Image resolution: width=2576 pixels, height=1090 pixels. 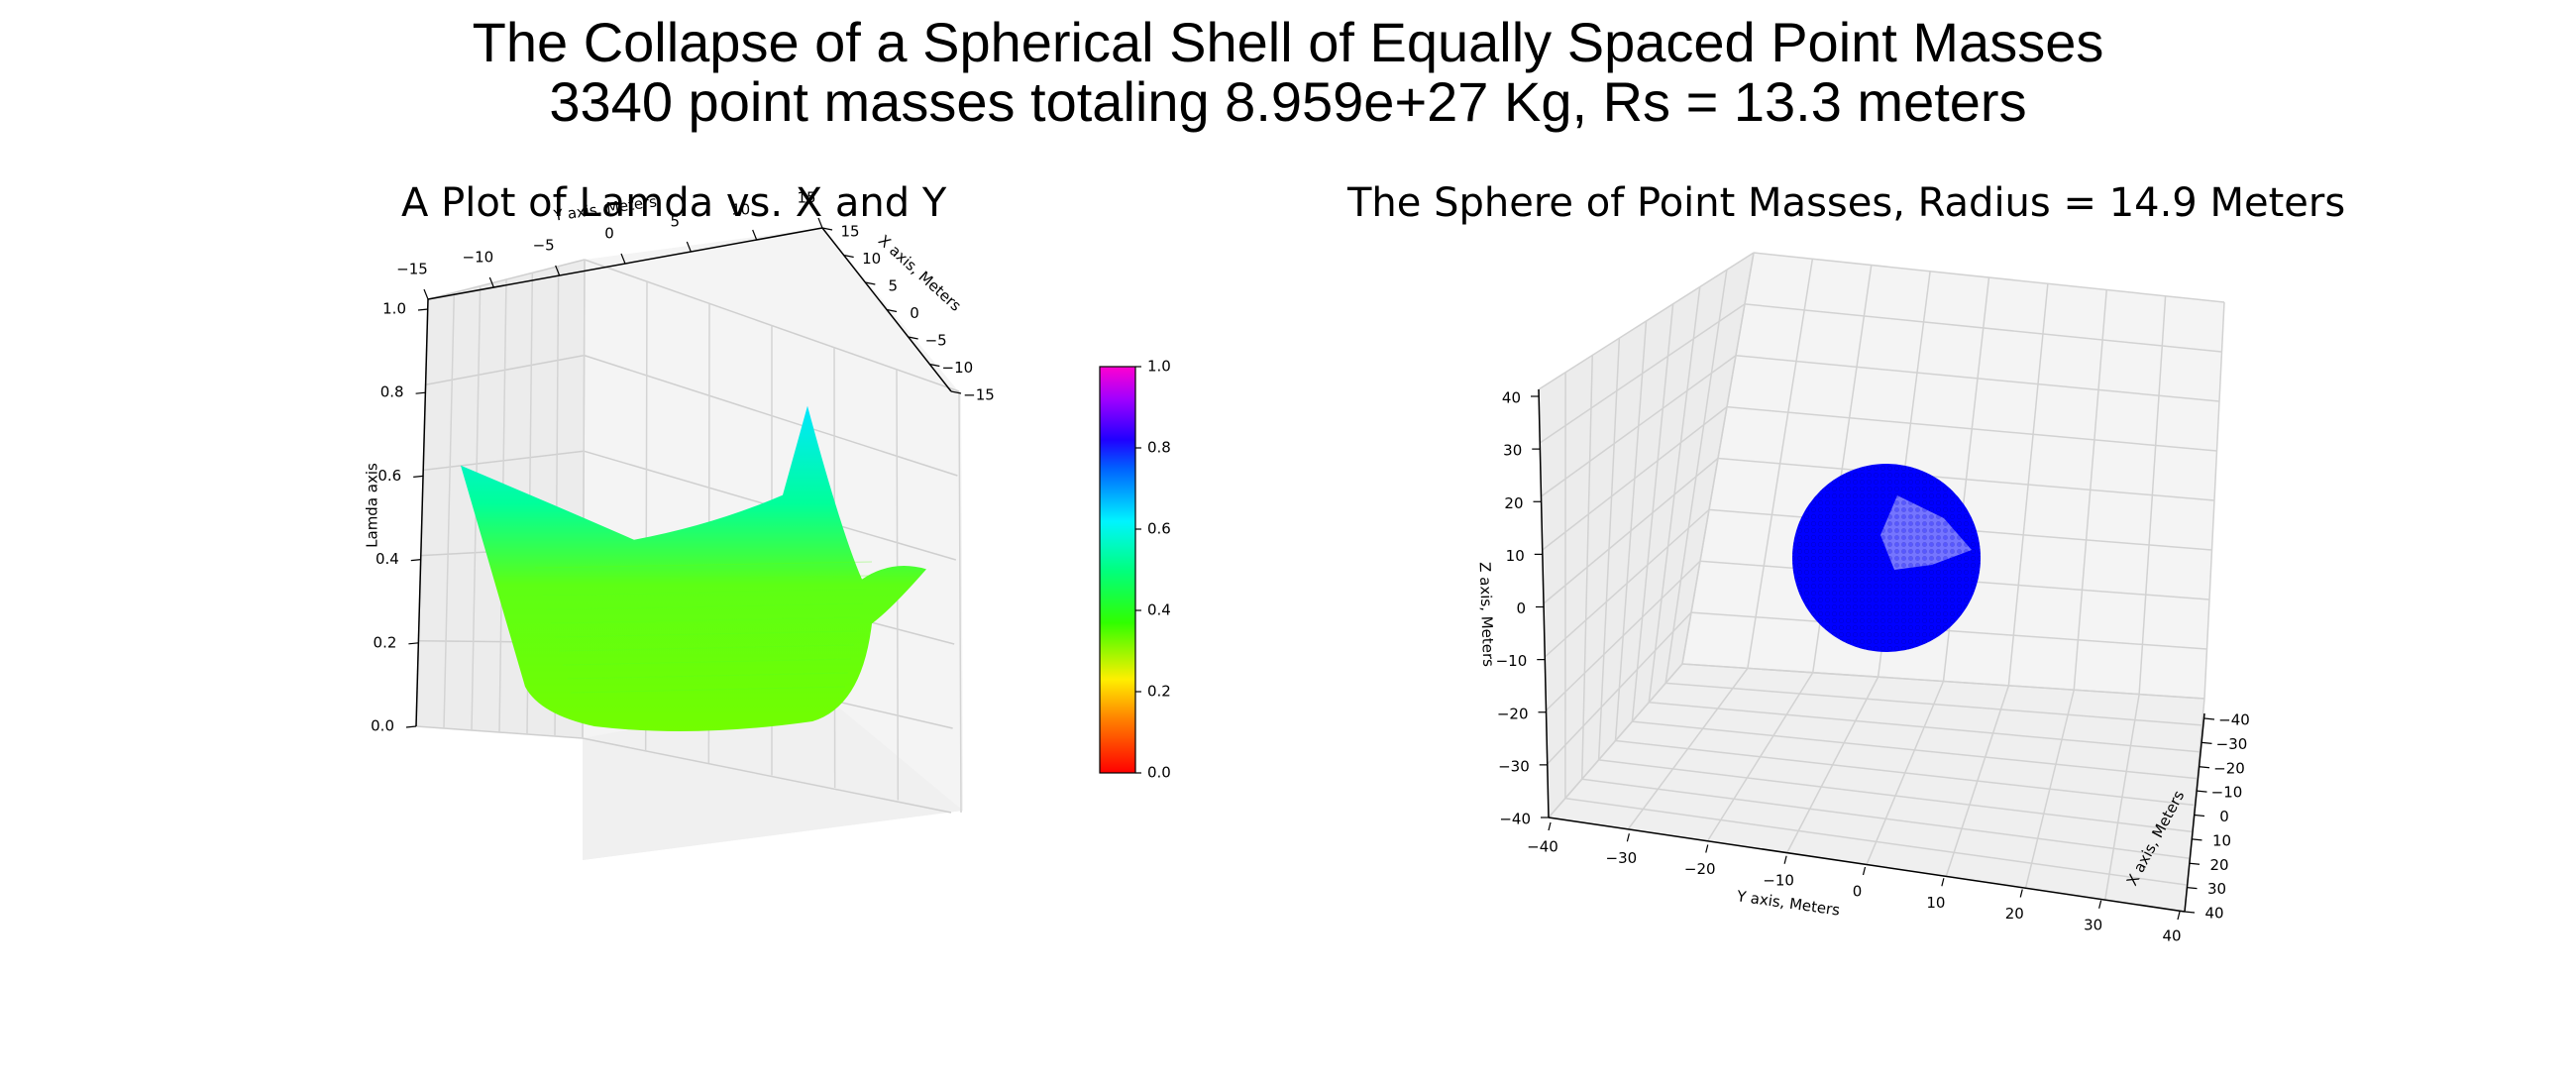 What do you see at coordinates (1159, 367) in the screenshot?
I see `colorbar-tick-label: 1.0` at bounding box center [1159, 367].